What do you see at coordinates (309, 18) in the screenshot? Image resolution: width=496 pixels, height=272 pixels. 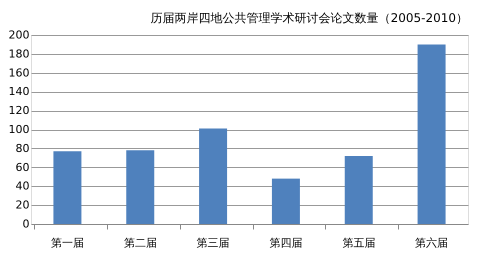 I see `chart-title: 历届两岸四地公共管理学术研讨会论文数量（2005-2010）` at bounding box center [309, 18].